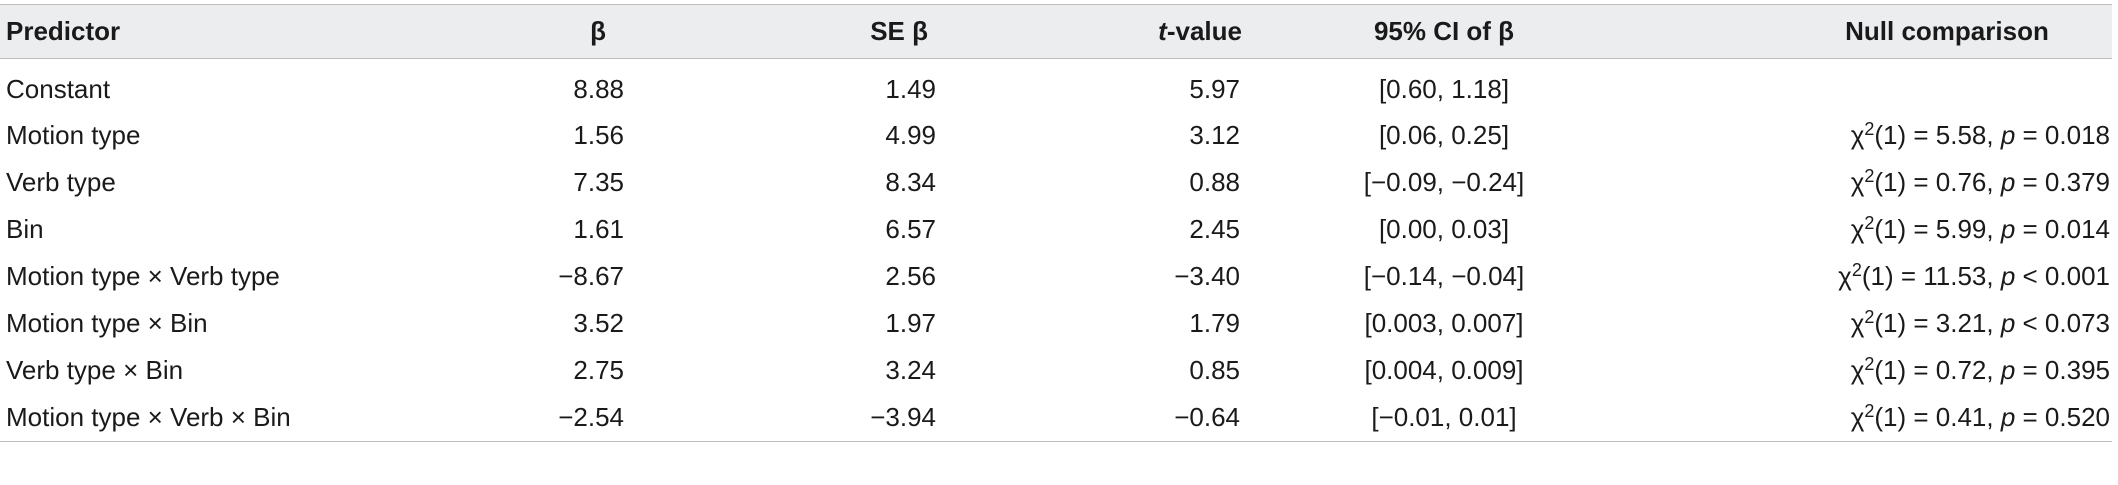 The height and width of the screenshot is (485, 2118). I want to click on ci-cell: [−0.01, 0.01], so click(1444, 418).